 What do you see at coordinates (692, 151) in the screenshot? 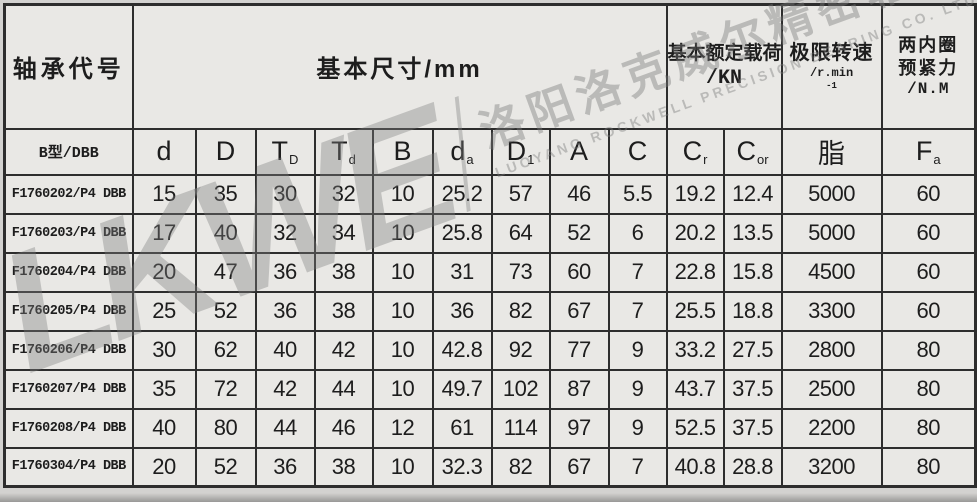
I see `col-header-symbol: C` at bounding box center [692, 151].